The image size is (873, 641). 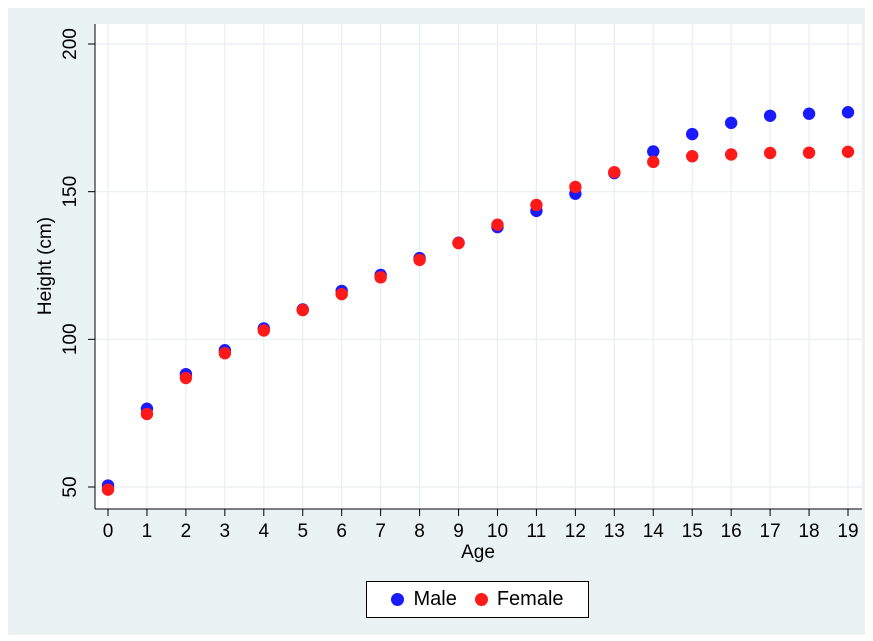 I want to click on legend: Male Female, so click(x=477, y=599).